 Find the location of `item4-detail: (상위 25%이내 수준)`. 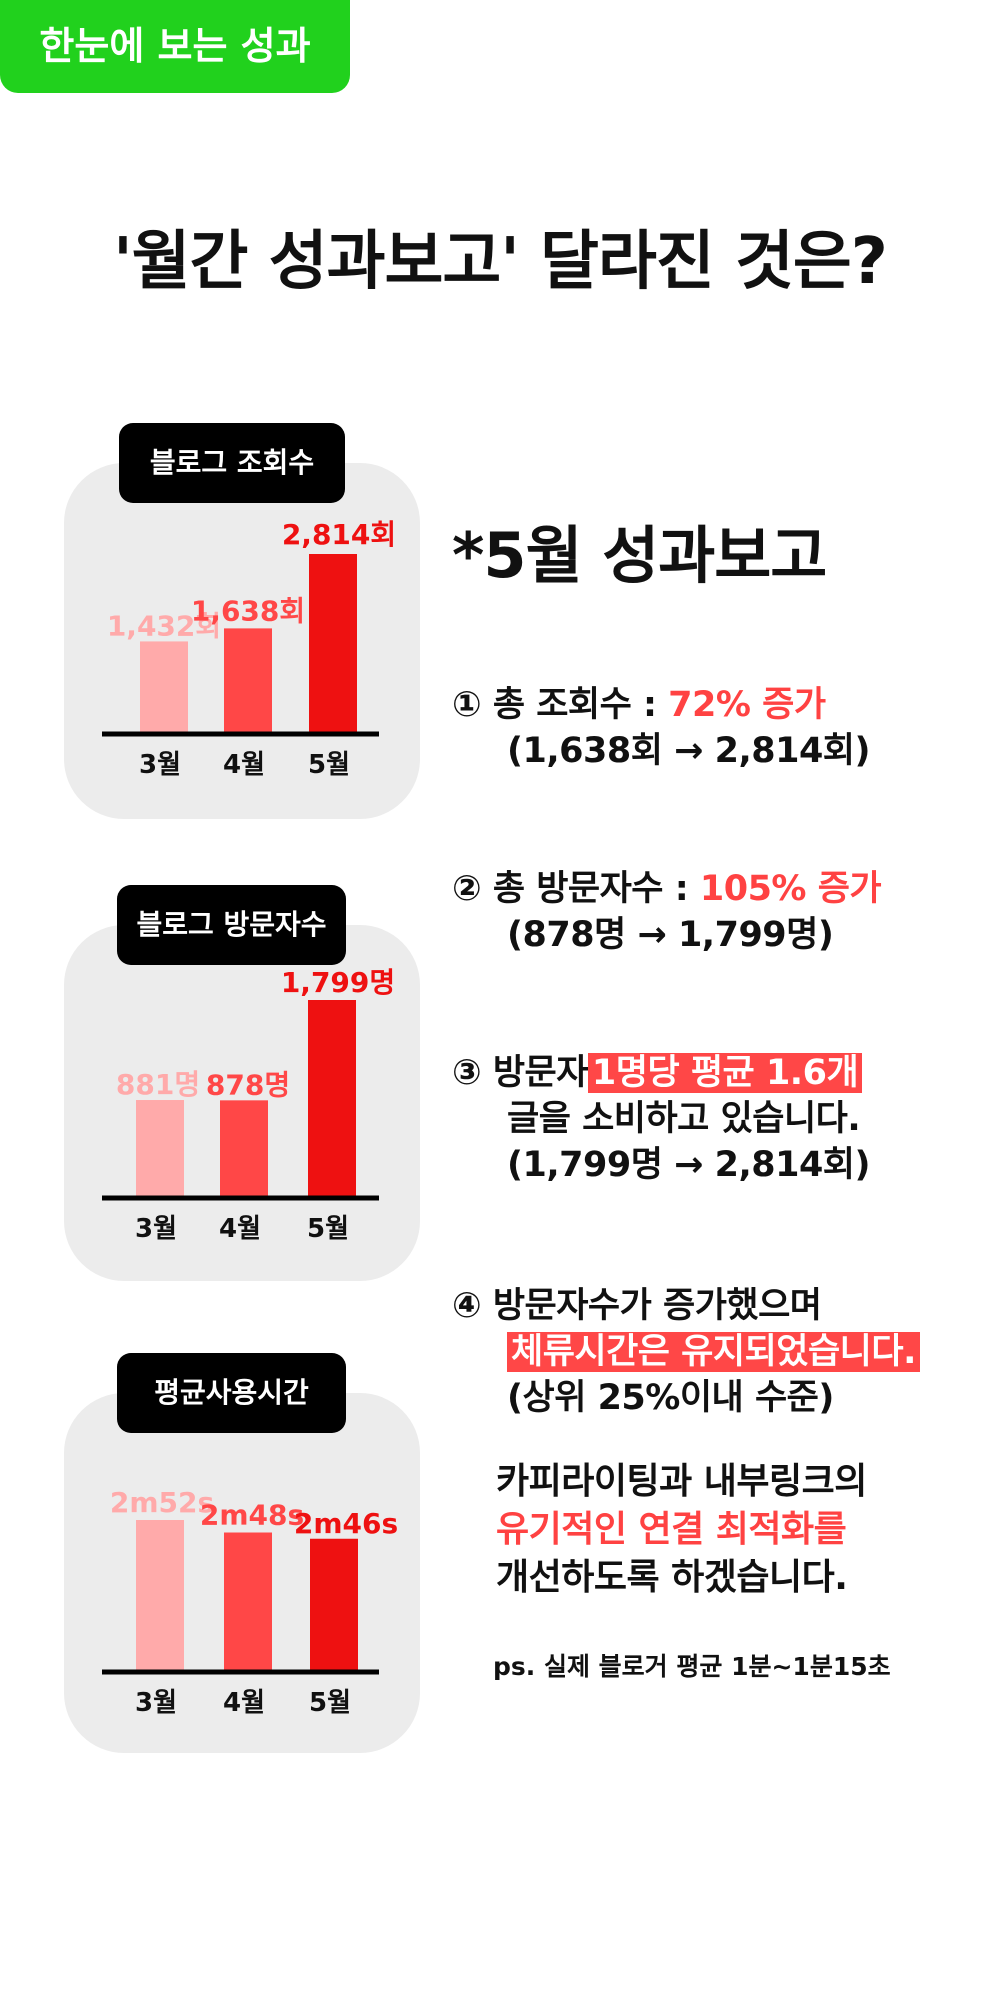

item4-detail: (상위 25%이내 수준) is located at coordinates (670, 1398).